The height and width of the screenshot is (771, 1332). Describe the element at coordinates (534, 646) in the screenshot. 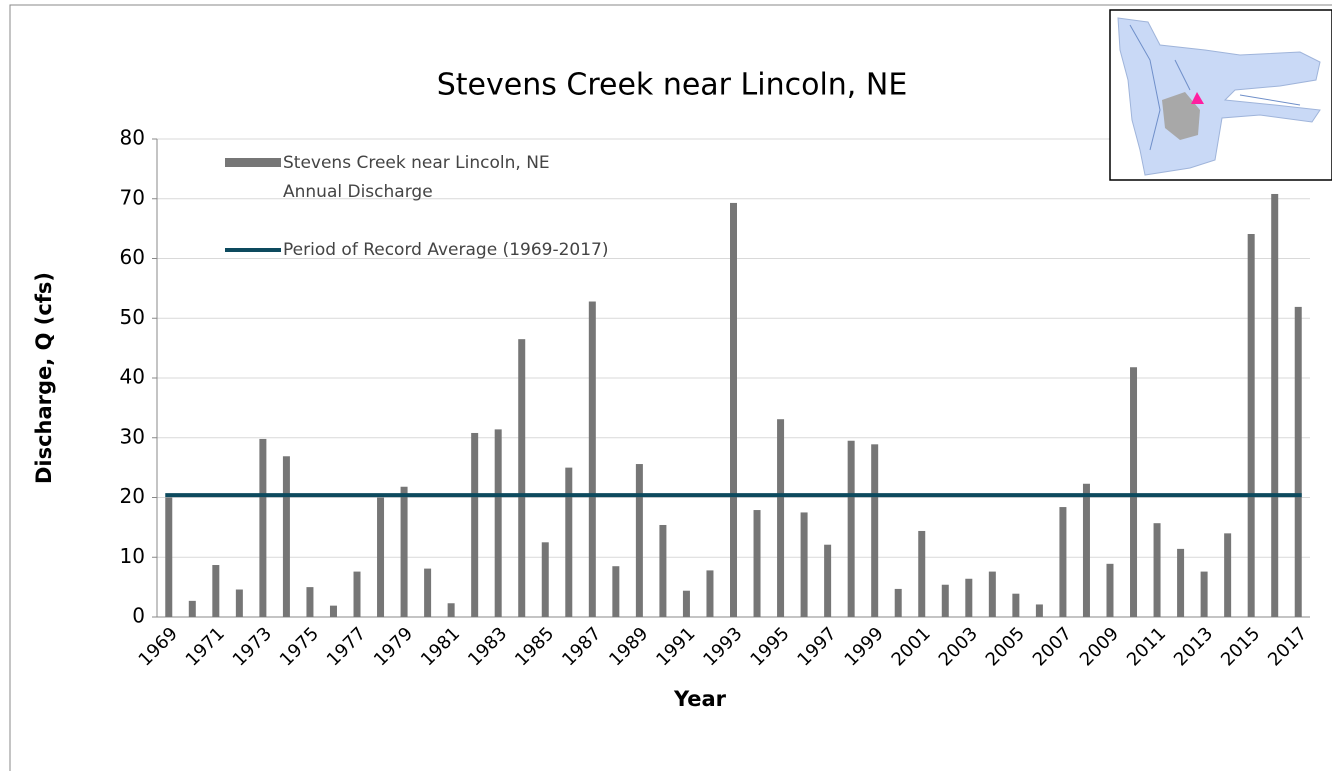

I see `x-tick-label: 1985` at that location.